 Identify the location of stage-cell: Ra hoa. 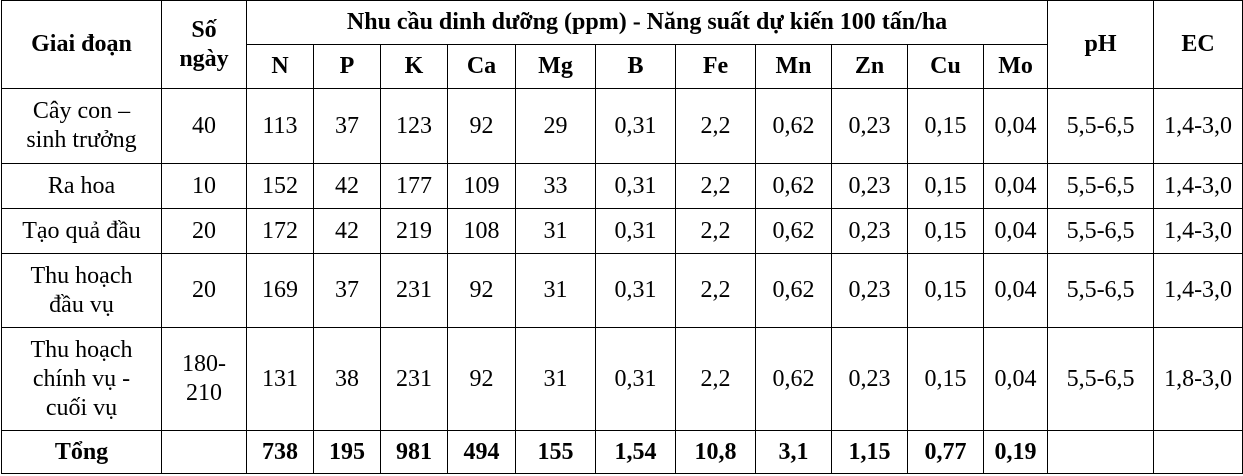
(81, 186).